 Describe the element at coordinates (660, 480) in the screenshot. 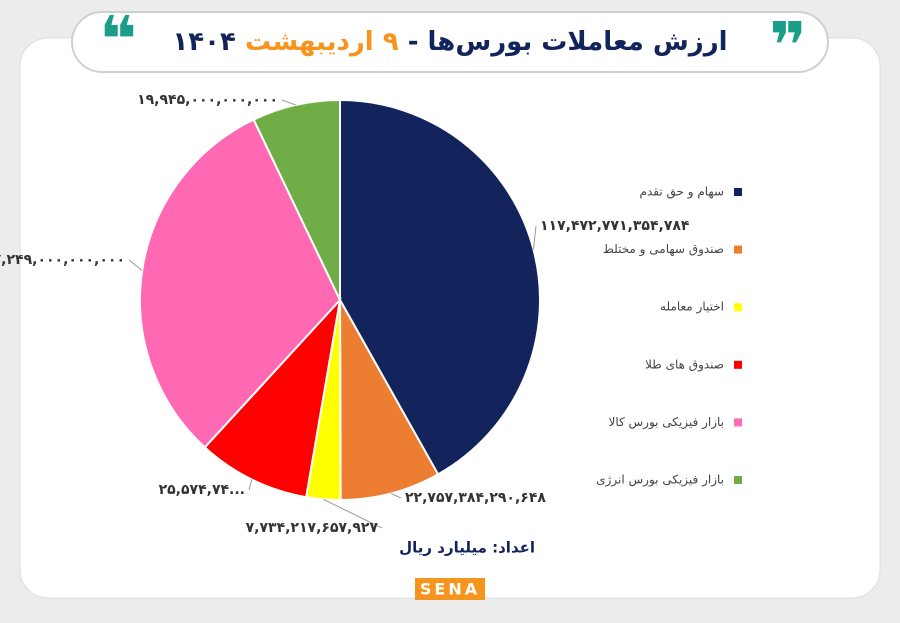

I see `legend-label: بازار فیزیکی بورس انرژی` at that location.